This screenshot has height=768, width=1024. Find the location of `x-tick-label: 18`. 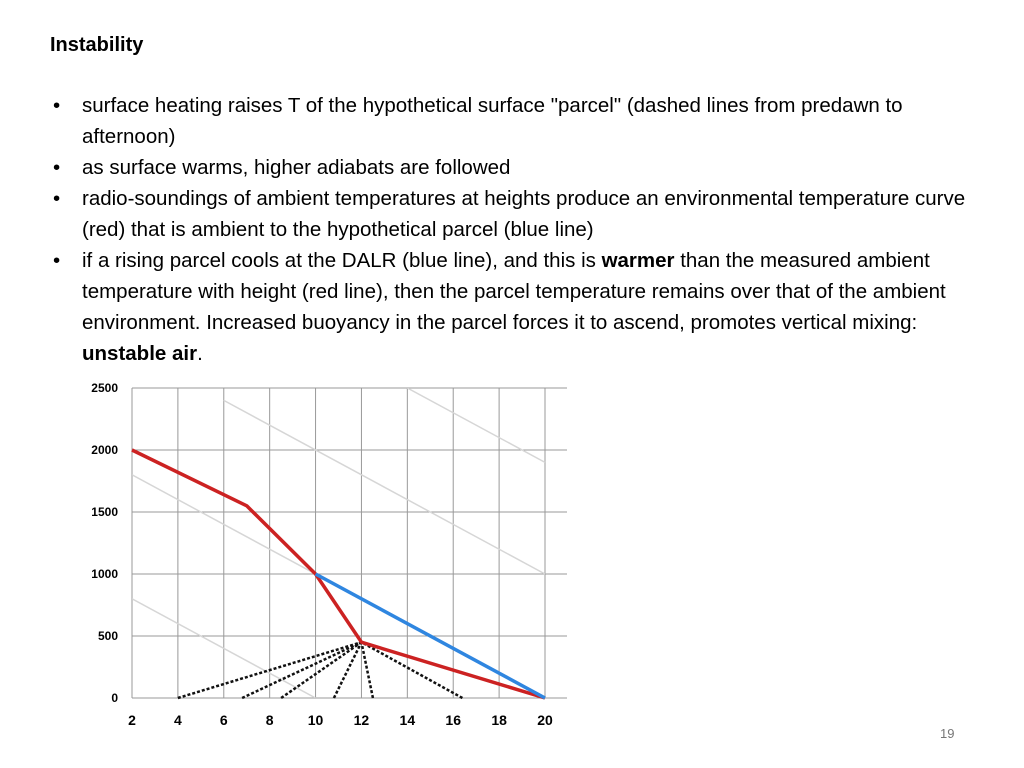

x-tick-label: 18 is located at coordinates (499, 720).